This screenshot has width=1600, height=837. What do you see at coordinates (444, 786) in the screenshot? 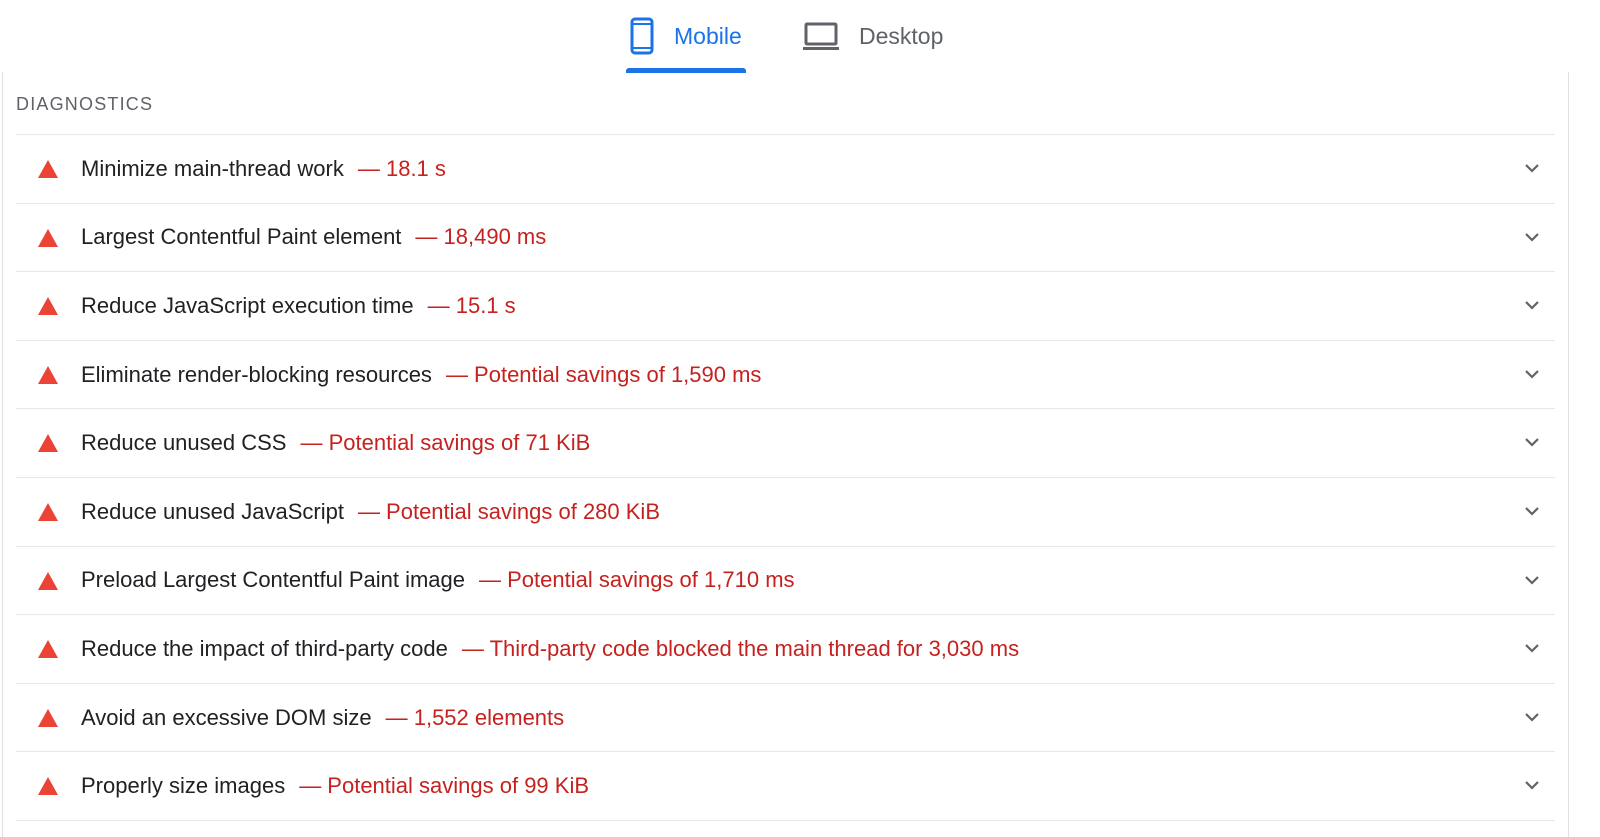
I see `audit-value: — Potential savings of 99 KiB` at bounding box center [444, 786].